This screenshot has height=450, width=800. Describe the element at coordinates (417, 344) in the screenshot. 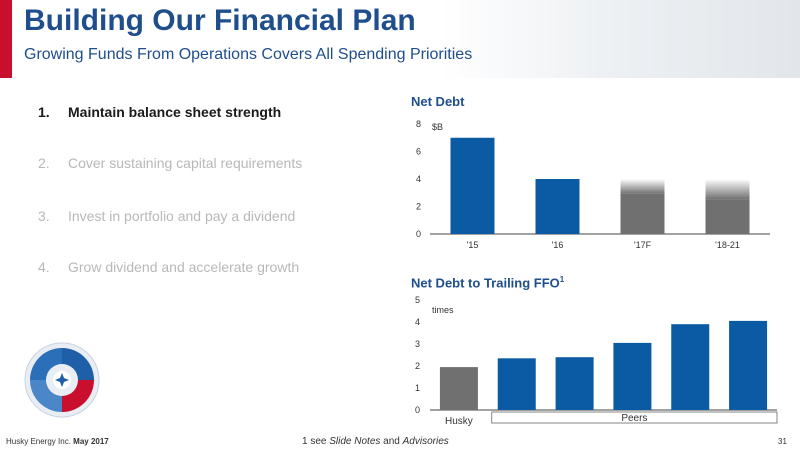

I see `y-tick-label: 3` at that location.